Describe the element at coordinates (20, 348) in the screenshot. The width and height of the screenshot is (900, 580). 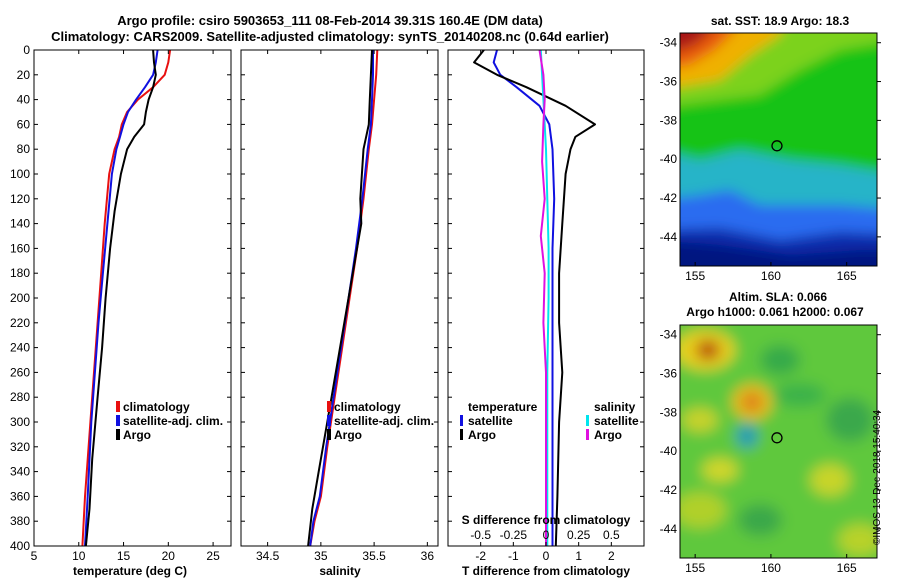
I see `y-tick-label: 240` at that location.